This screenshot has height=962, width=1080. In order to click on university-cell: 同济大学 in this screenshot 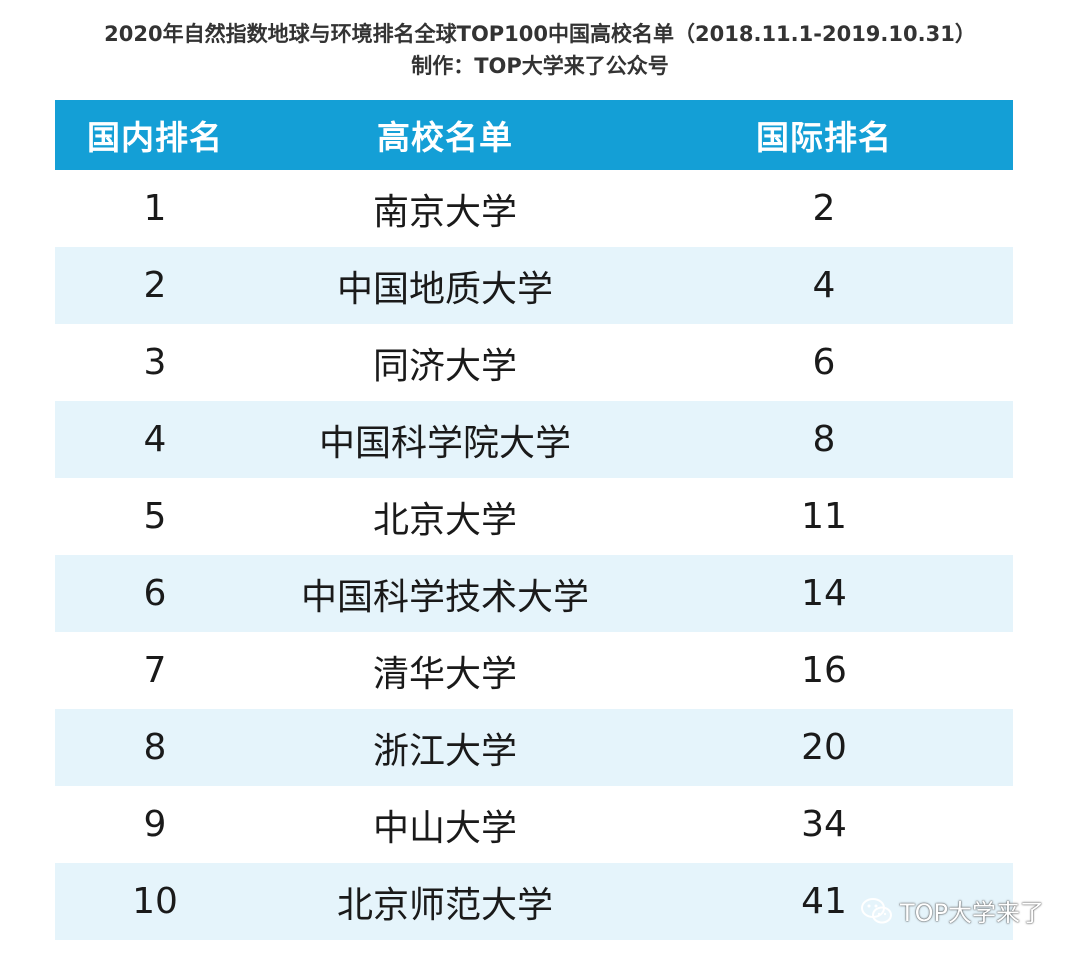, I will do `click(444, 366)`.